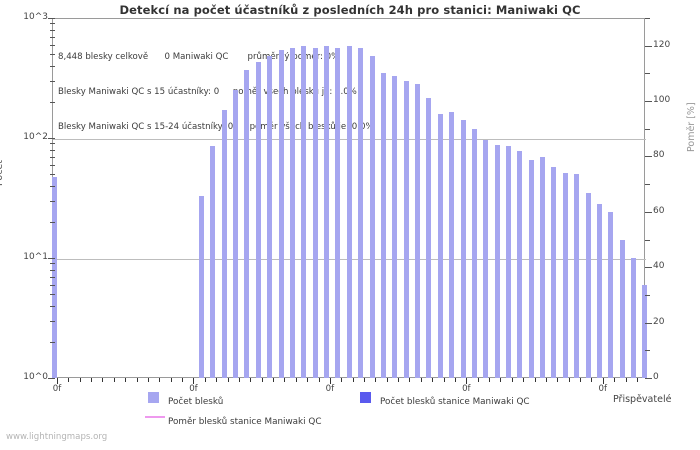 This screenshot has width=700, height=450. What do you see at coordinates (662, 44) in the screenshot?
I see `y2-axis-tick-label: 120` at bounding box center [662, 44].